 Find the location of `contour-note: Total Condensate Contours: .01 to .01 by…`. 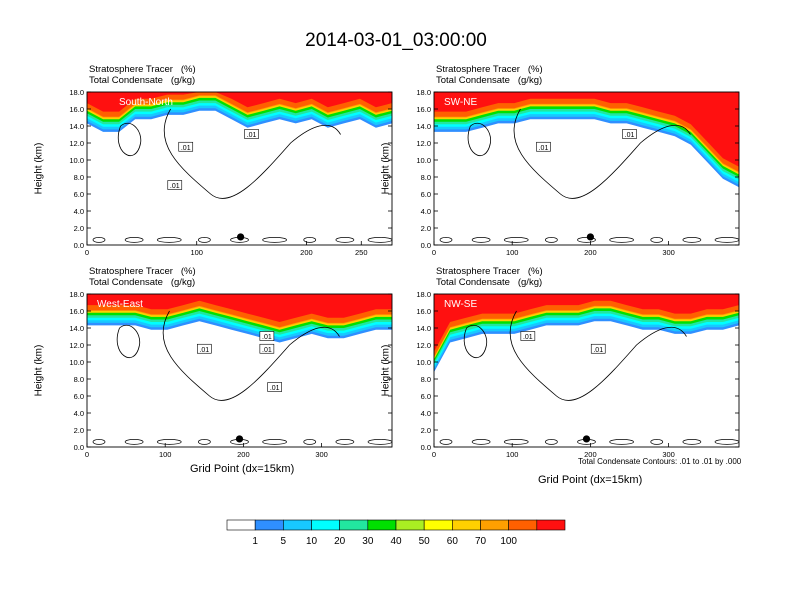

contour-note: Total Condensate Contours: .01 to .01 by… is located at coordinates (660, 461).